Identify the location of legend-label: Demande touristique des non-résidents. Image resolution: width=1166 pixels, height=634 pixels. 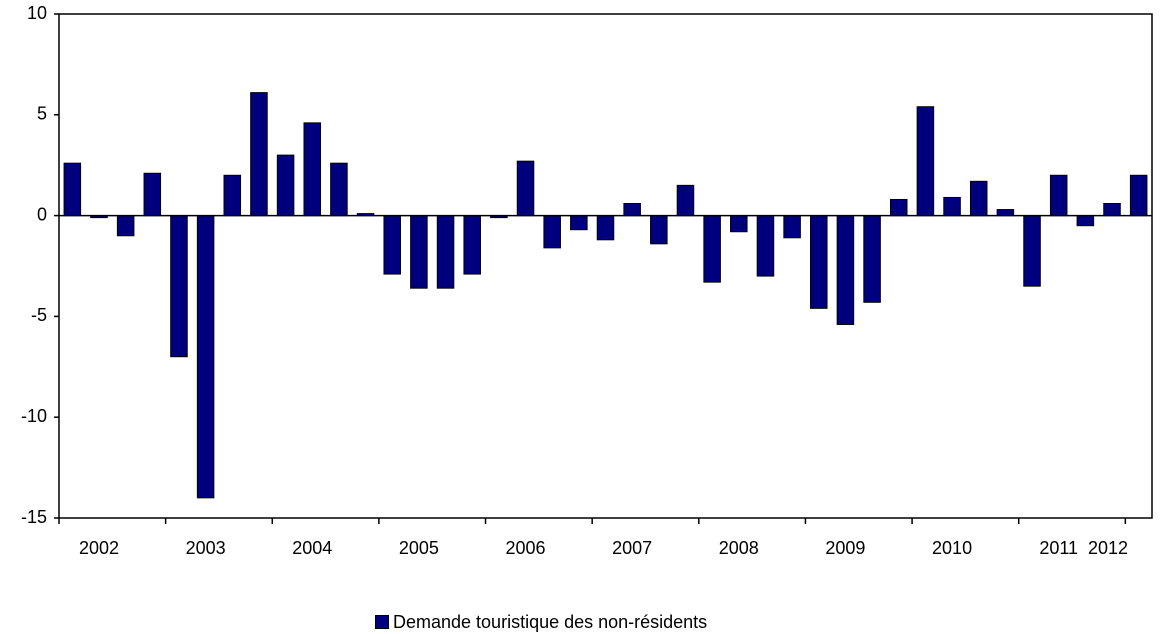
(550, 621).